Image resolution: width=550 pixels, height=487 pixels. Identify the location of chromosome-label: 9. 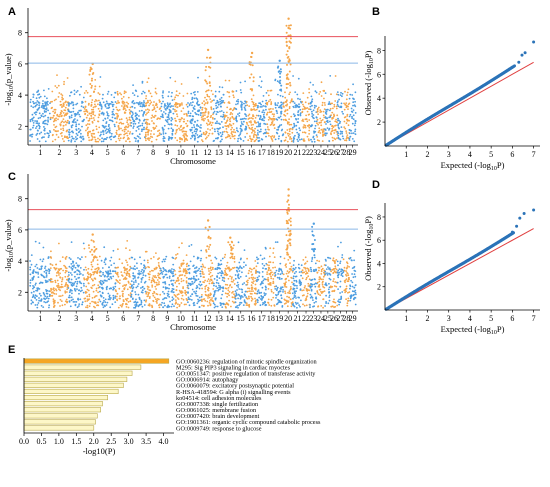
(167, 152).